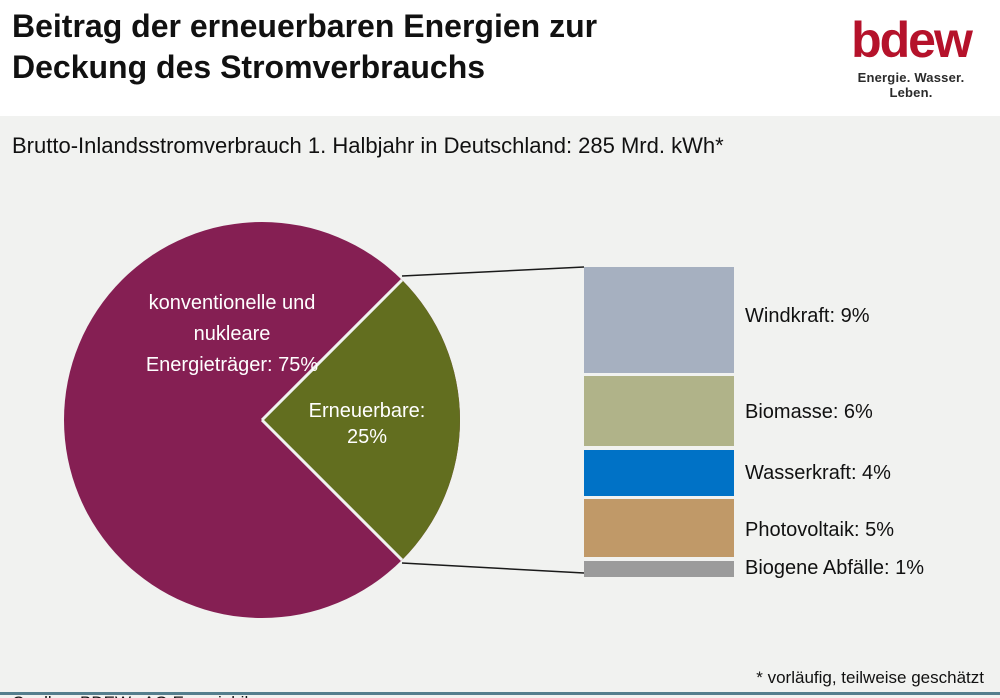 The image size is (1000, 698). What do you see at coordinates (367, 411) in the screenshot?
I see `pie-label-renewables-line-1: Erneuerbare:` at bounding box center [367, 411].